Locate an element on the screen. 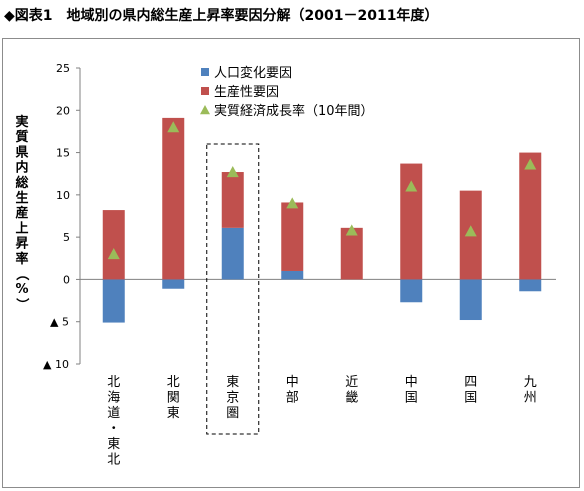  y-axis-label-char: 質 is located at coordinates (21, 137).